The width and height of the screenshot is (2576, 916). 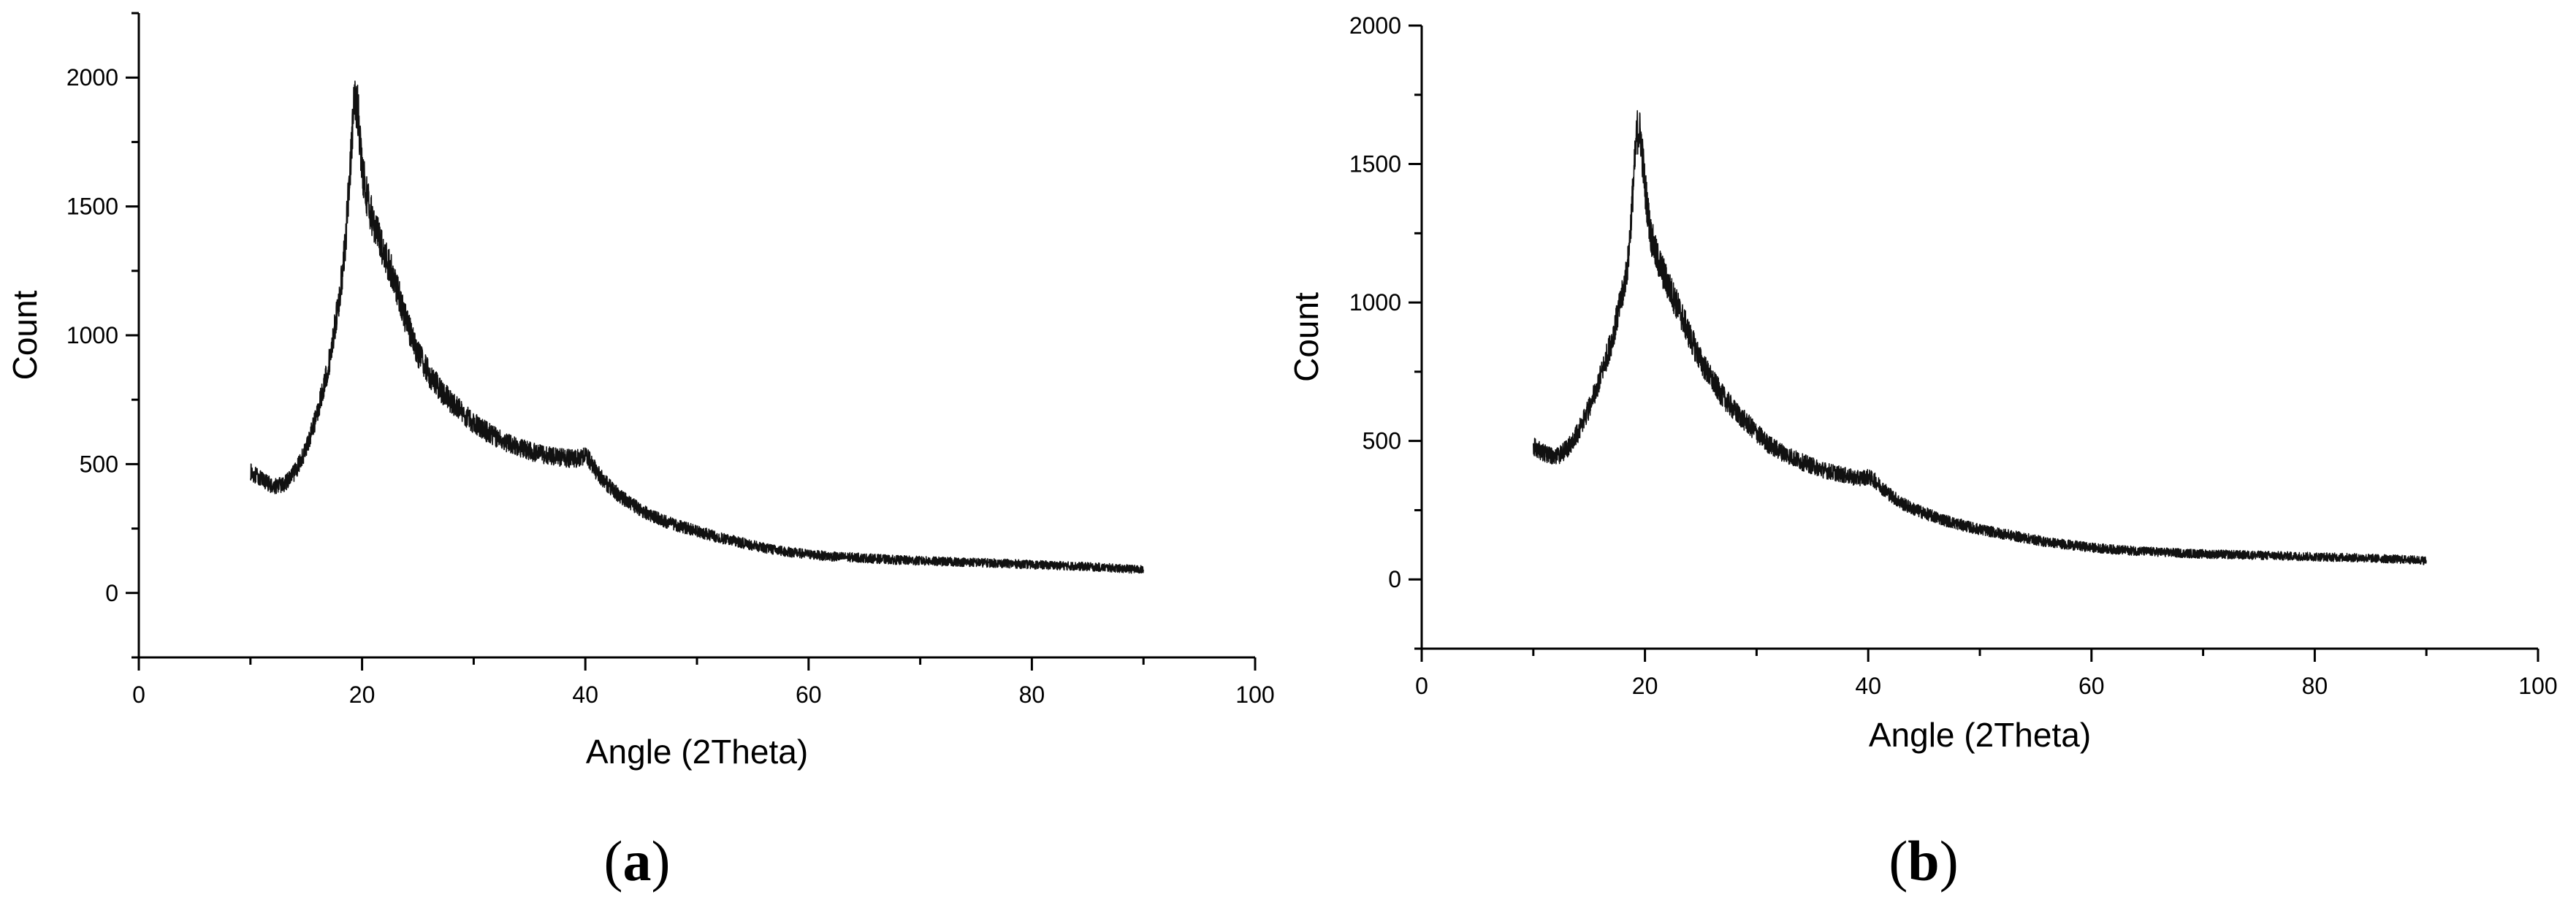 I want to click on panel-label-b: (b), so click(x=1924, y=861).